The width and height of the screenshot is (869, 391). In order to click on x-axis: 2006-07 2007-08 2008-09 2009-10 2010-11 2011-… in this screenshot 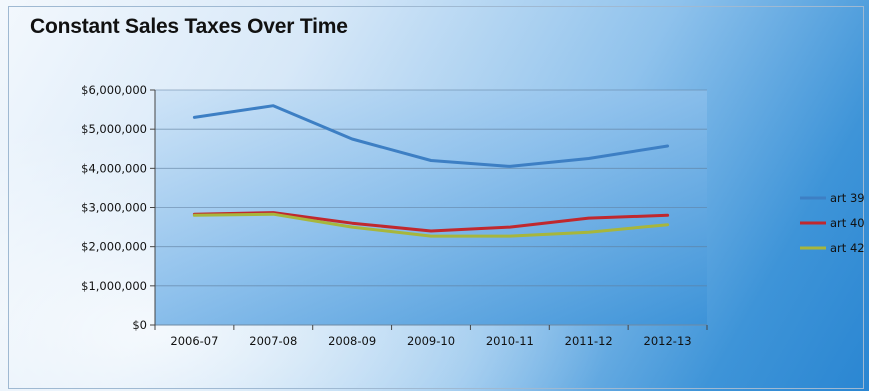, I will do `click(431, 336)`.